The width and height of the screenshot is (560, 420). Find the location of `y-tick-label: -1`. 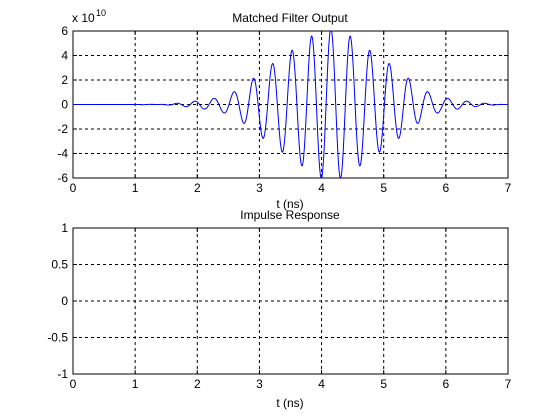

y-tick-label: -1 is located at coordinates (62, 374).